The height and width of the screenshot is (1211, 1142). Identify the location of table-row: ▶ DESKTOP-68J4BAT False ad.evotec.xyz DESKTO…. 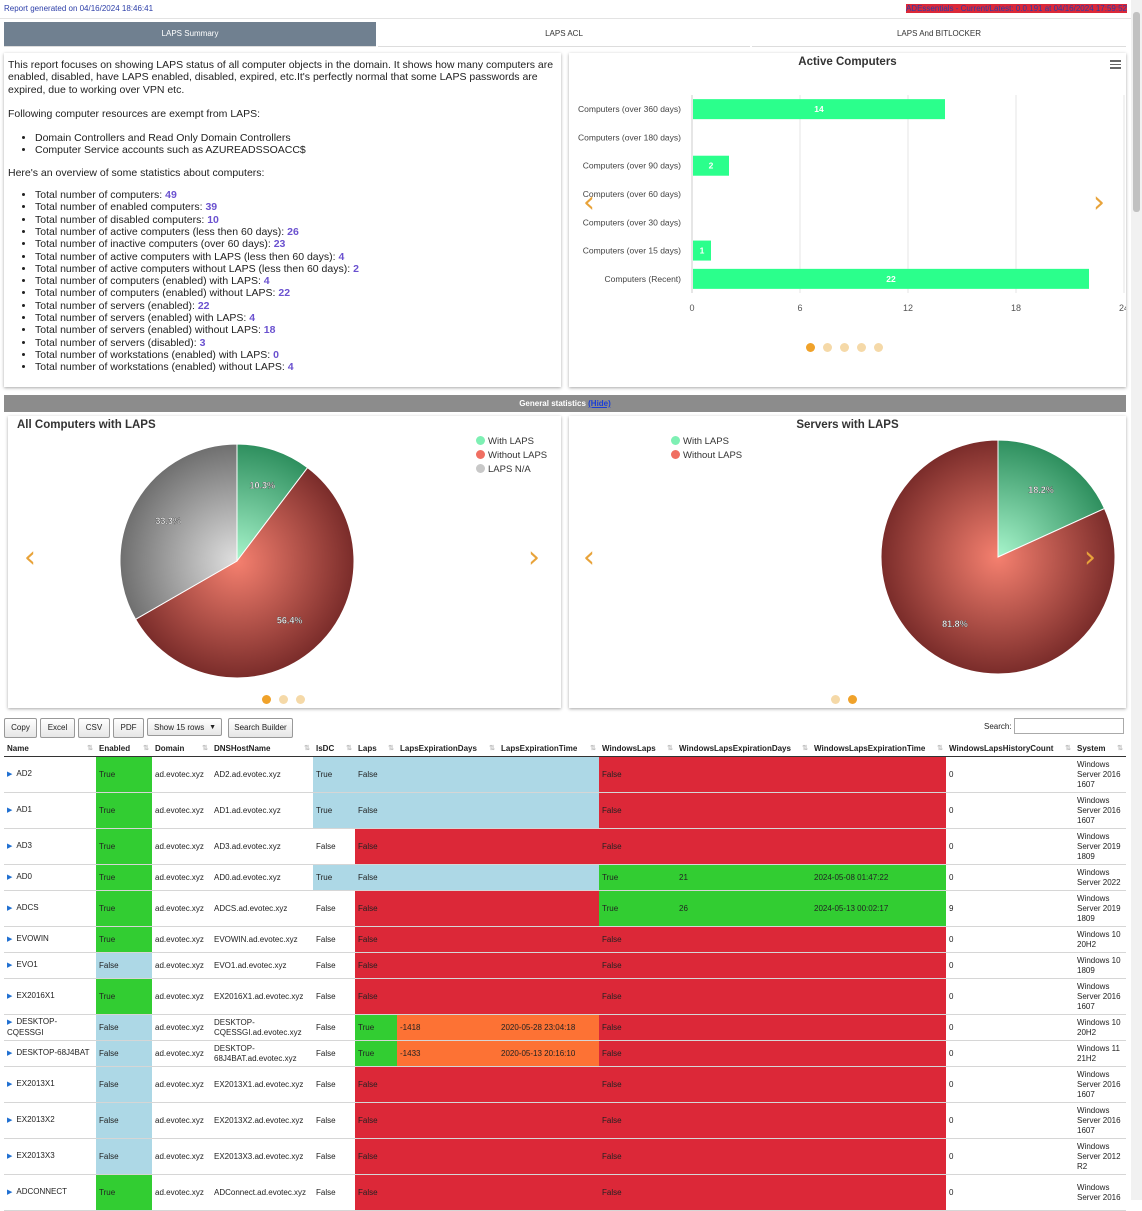
(565, 1053).